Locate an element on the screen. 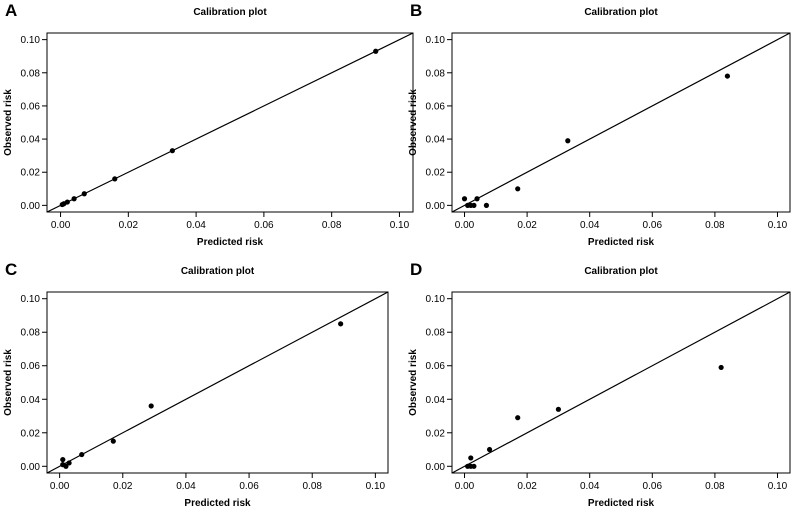  panel-label: A is located at coordinates (11, 10).